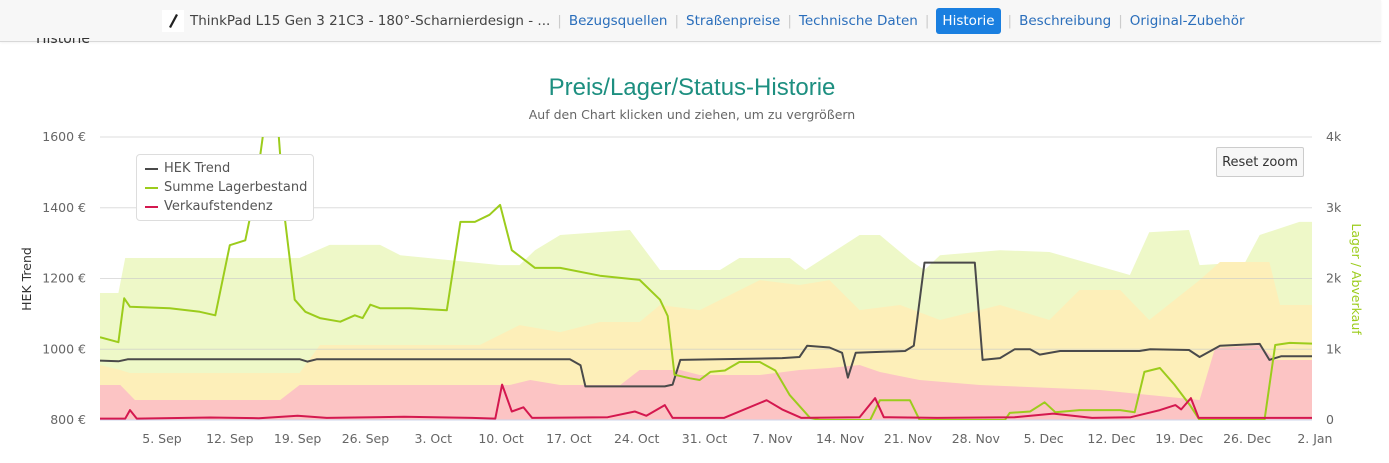 This screenshot has height=463, width=1389. Describe the element at coordinates (434, 438) in the screenshot. I see `x-tick-label: 3. Oct` at that location.